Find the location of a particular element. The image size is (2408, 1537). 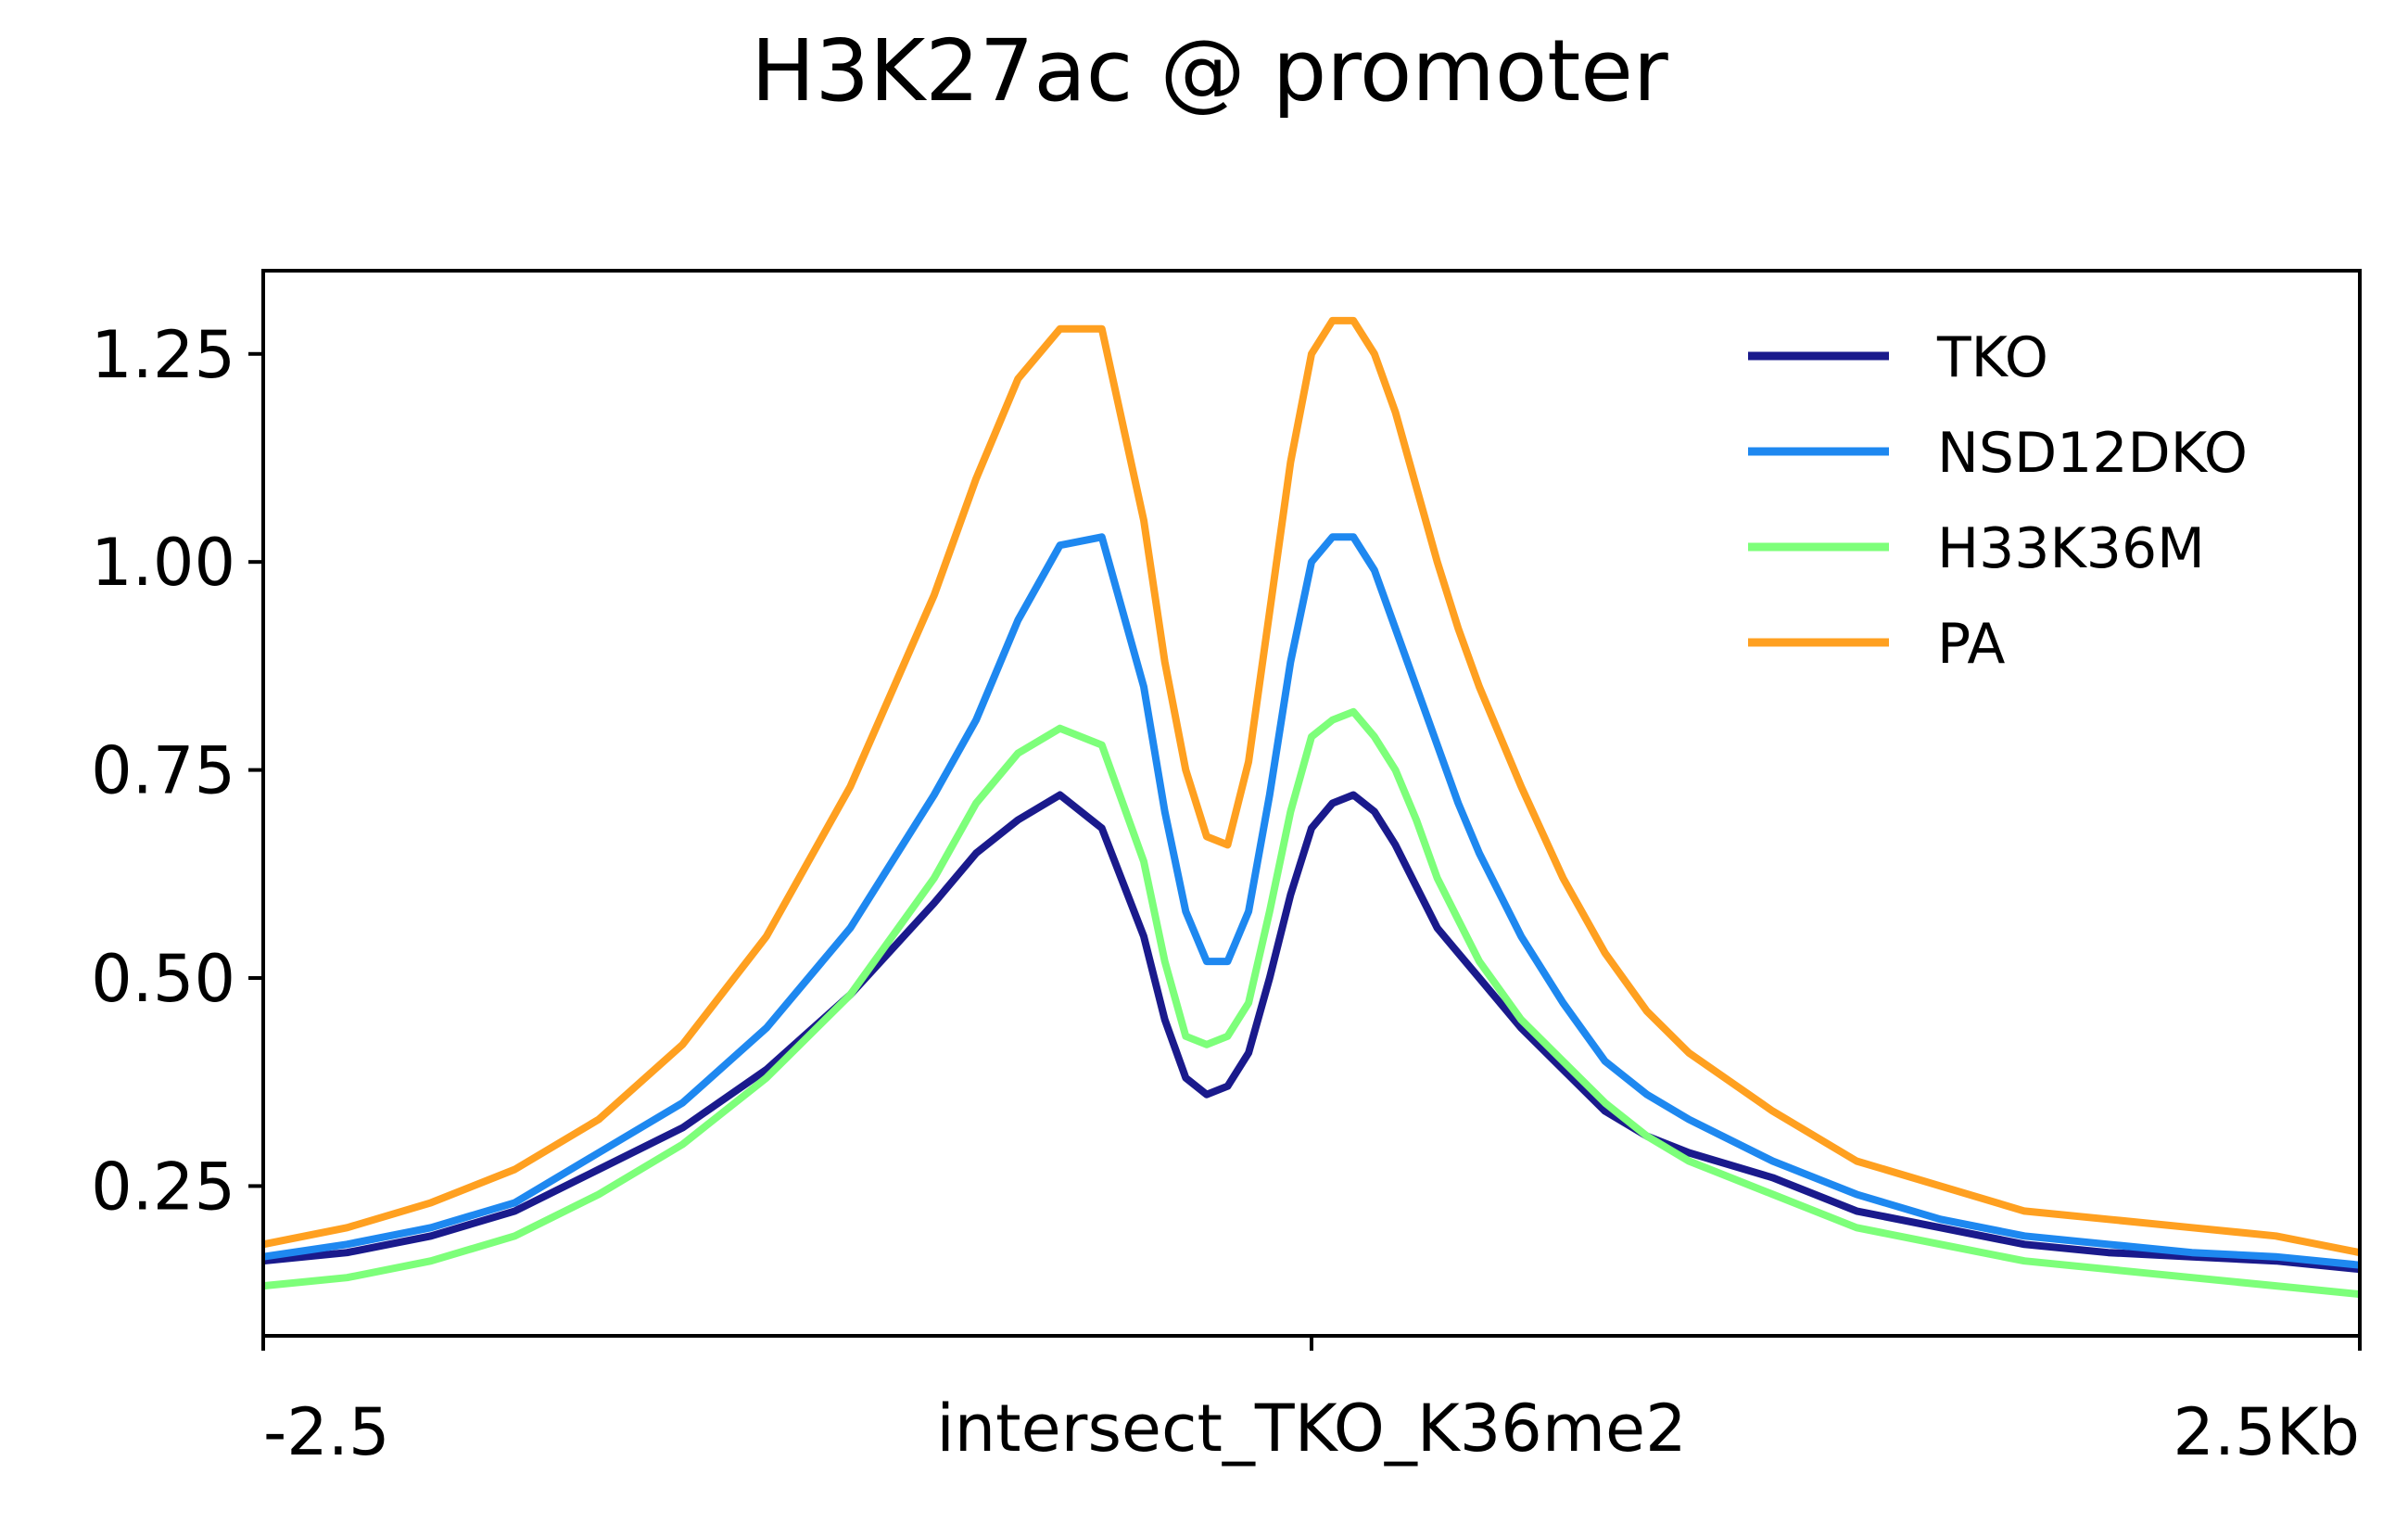

y-tick-label: 1.25 is located at coordinates (163, 355).